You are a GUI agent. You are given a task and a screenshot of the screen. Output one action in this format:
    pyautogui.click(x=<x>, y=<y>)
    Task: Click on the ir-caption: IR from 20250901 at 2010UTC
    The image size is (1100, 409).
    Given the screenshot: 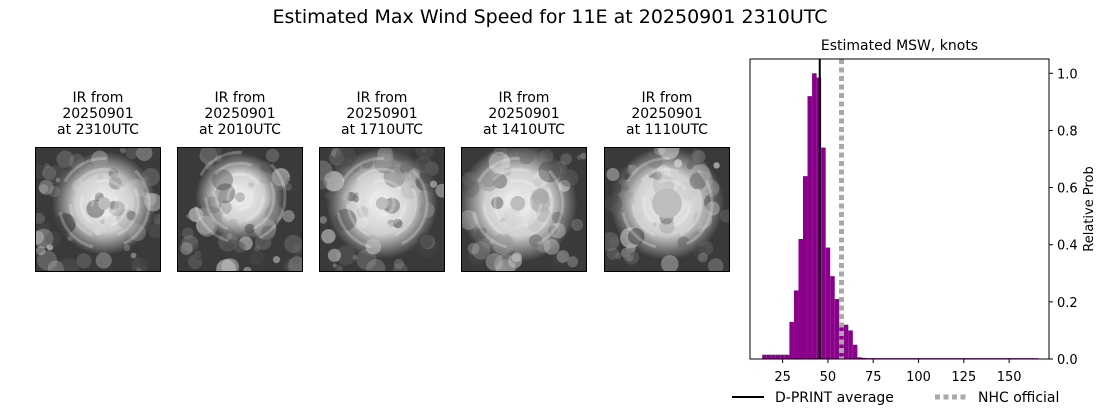 What is the action you would take?
    pyautogui.click(x=240, y=116)
    